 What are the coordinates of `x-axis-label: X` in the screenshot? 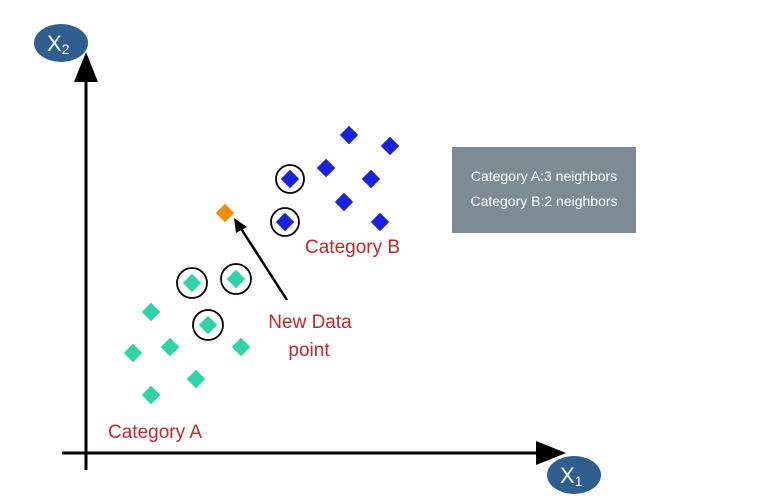 It's located at (567, 475).